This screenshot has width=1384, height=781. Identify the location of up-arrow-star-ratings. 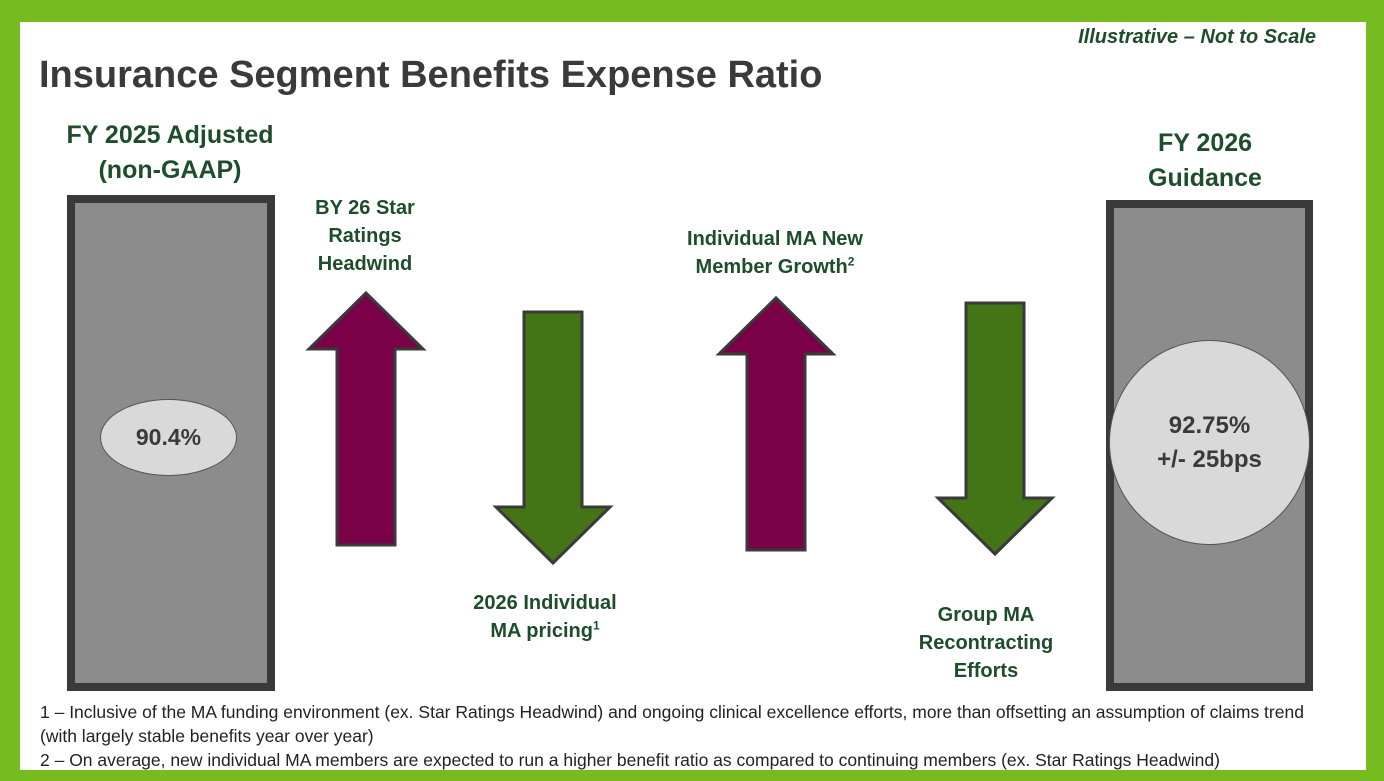
(366, 418).